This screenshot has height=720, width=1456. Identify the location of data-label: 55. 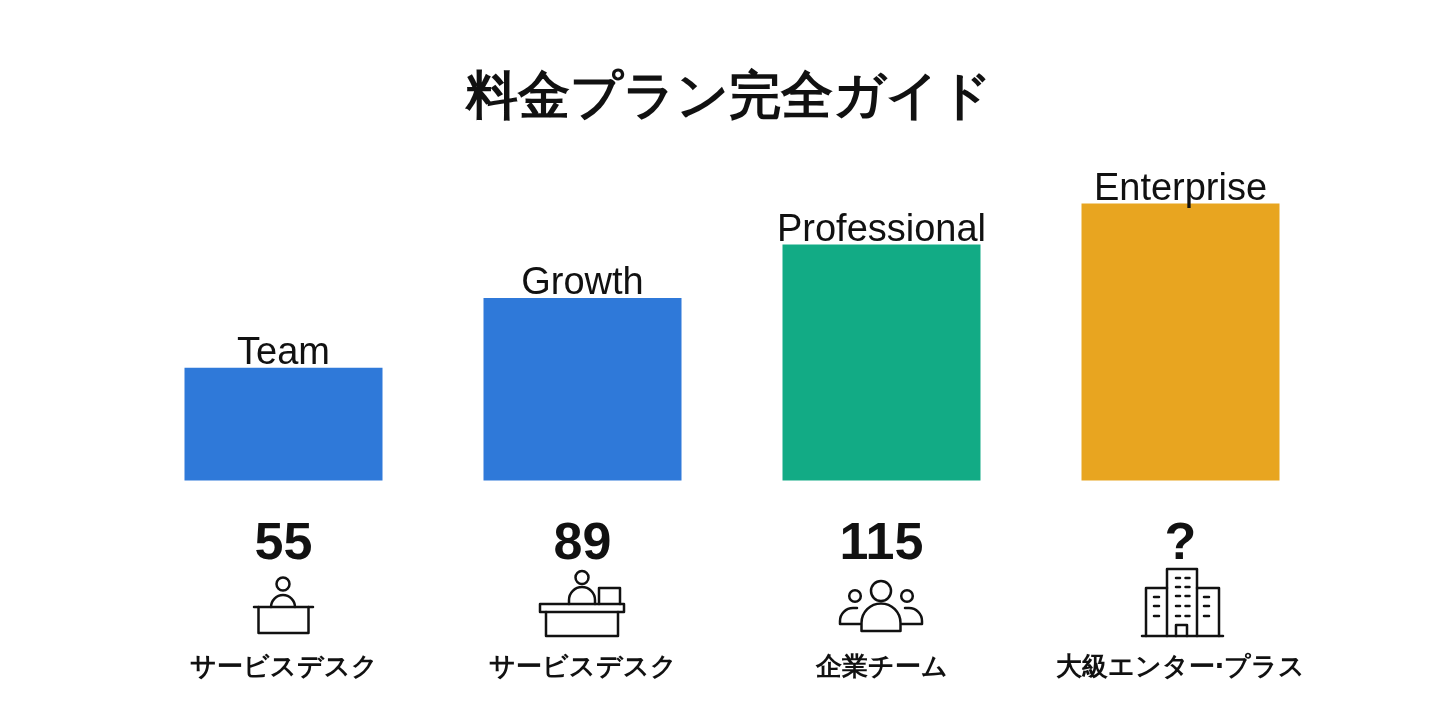
(283, 540).